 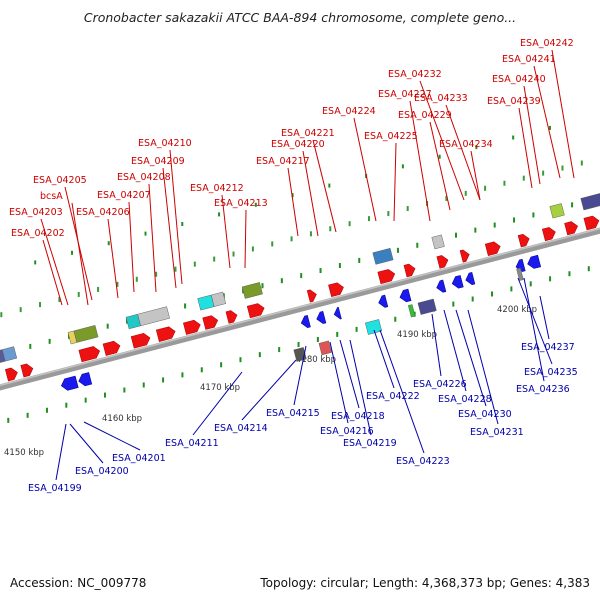 What do you see at coordinates (405, 94) in the screenshot?
I see `forward-gene-label: ESA_04227` at bounding box center [405, 94].